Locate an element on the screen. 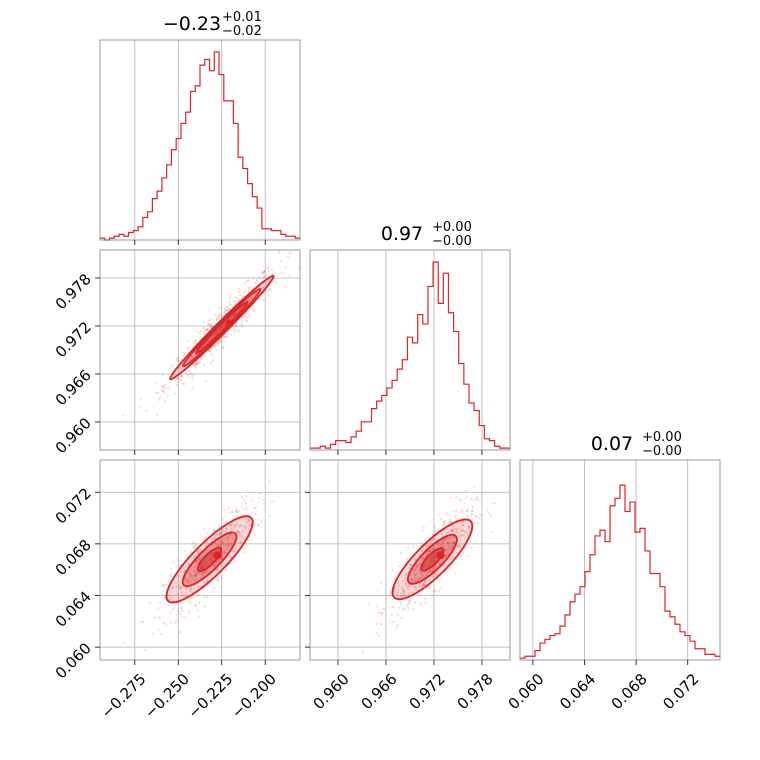  axes-frame is located at coordinates (410, 560).